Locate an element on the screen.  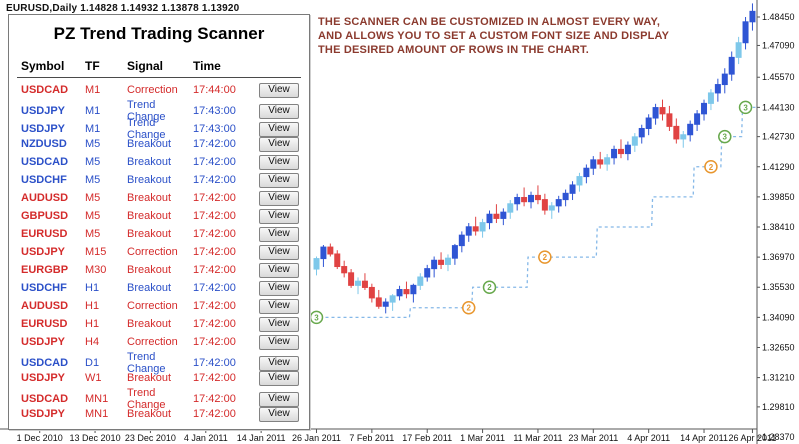
scanner-row: USDCAD M1 Correction 17:44:00 View is located at coordinates (159, 90).